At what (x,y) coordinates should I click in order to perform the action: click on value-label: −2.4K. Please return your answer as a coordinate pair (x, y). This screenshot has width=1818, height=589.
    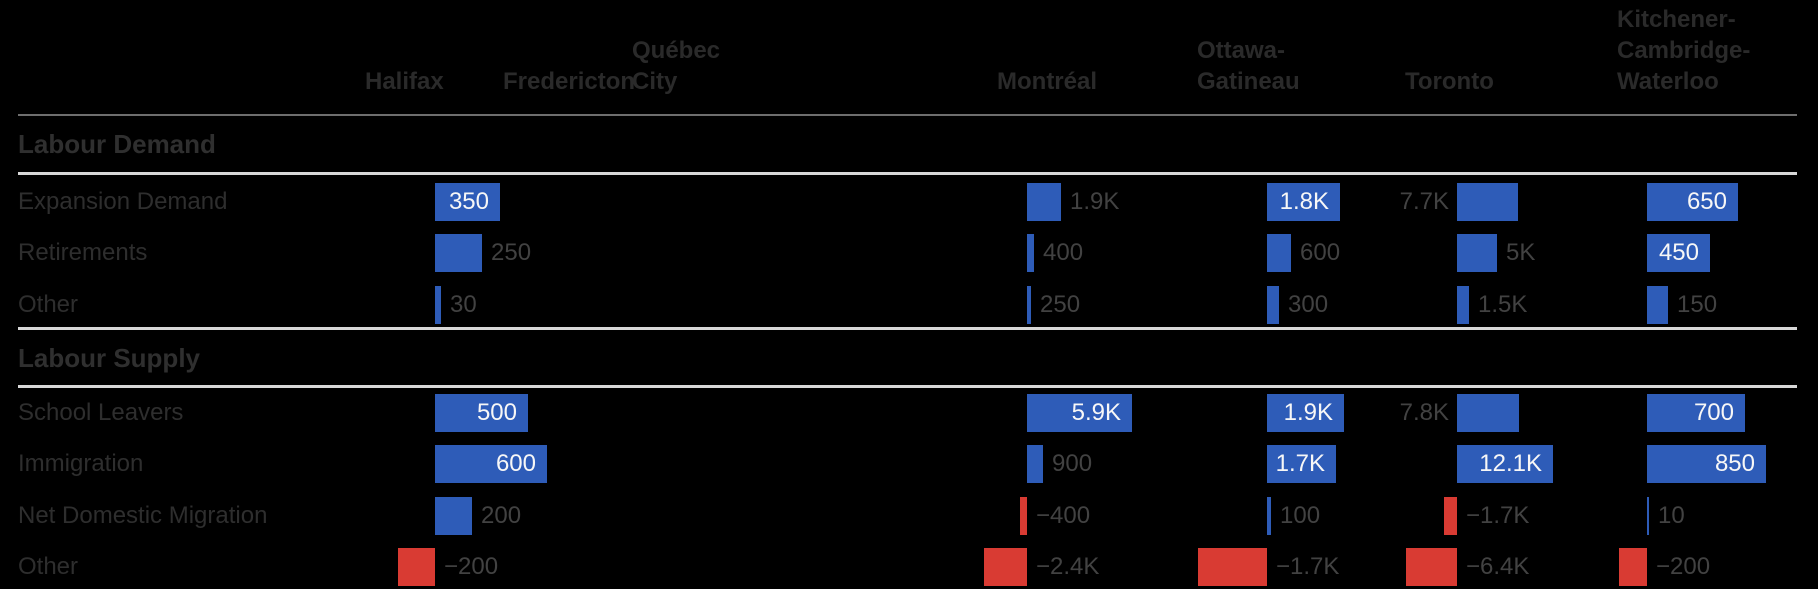
    Looking at the image, I should click on (1068, 566).